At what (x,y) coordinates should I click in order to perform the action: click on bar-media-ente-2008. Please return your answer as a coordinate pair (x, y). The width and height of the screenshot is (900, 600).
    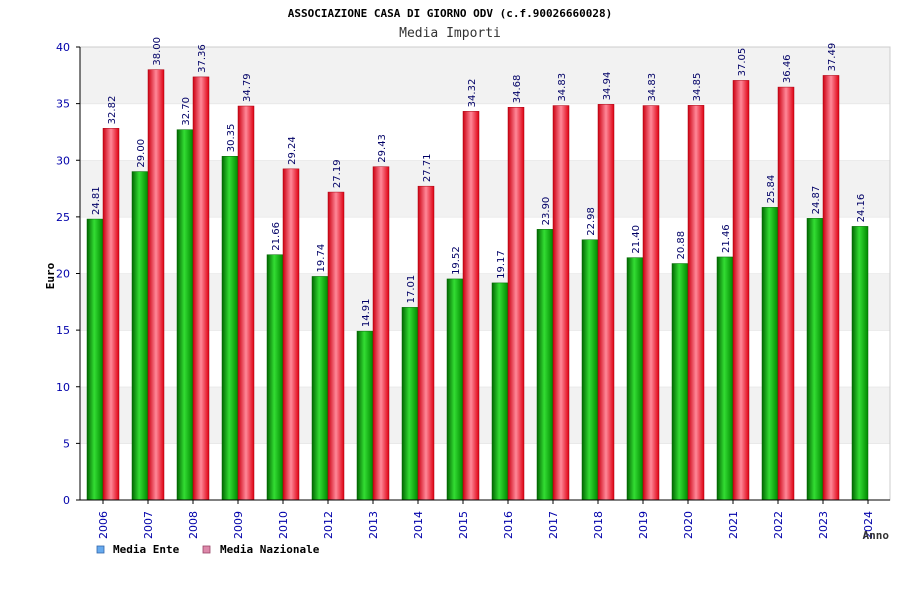
    Looking at the image, I should click on (185, 315).